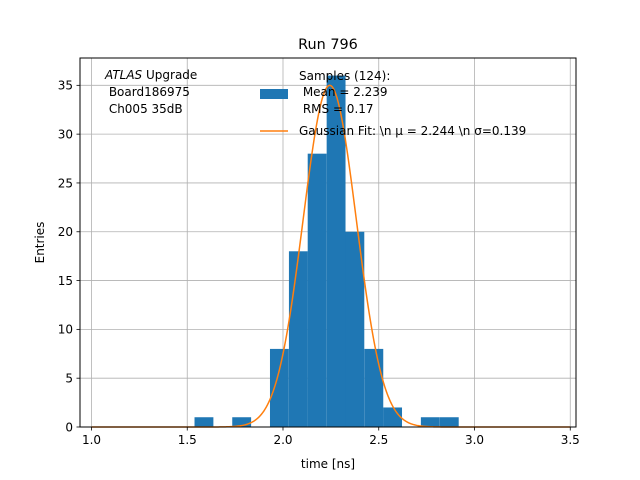 Image resolution: width=640 pixels, height=480 pixels. I want to click on legend-samples-line-3: RMS = 0.17, so click(336, 109).